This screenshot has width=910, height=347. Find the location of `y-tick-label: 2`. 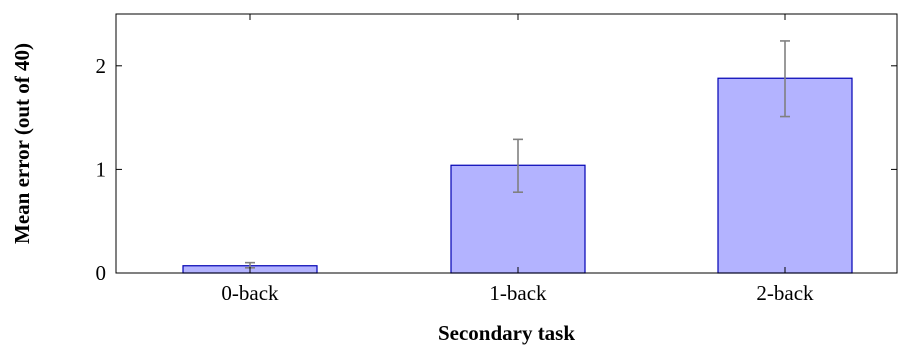

y-tick-label: 2 is located at coordinates (101, 66).